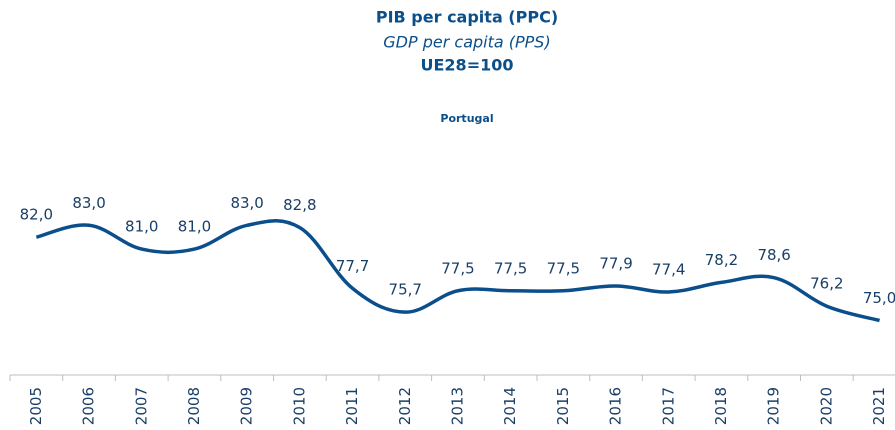 This screenshot has width=895, height=430. I want to click on x-tick-label: 2015, so click(563, 406).